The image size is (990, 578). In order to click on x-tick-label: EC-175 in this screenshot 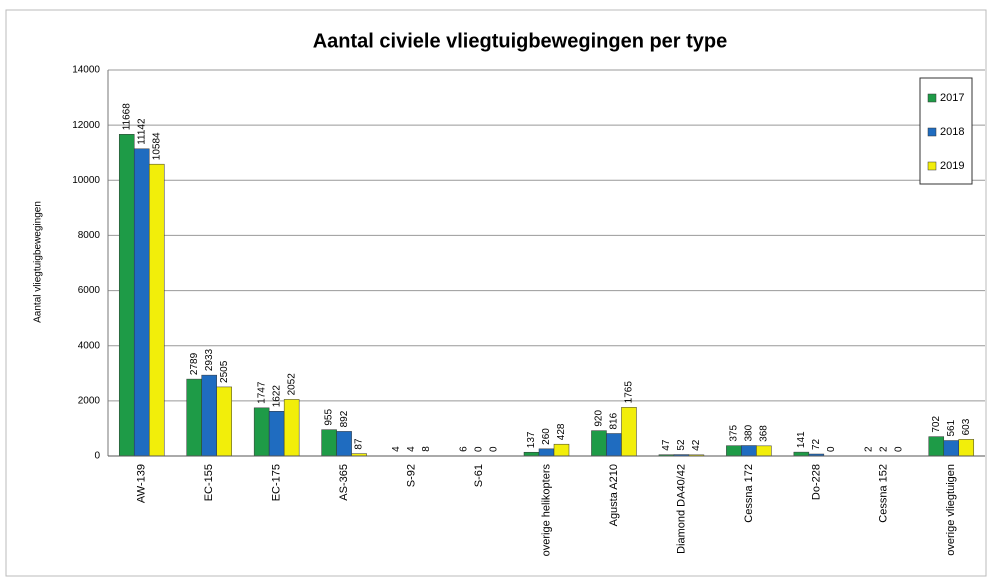, I will do `click(277, 482)`.